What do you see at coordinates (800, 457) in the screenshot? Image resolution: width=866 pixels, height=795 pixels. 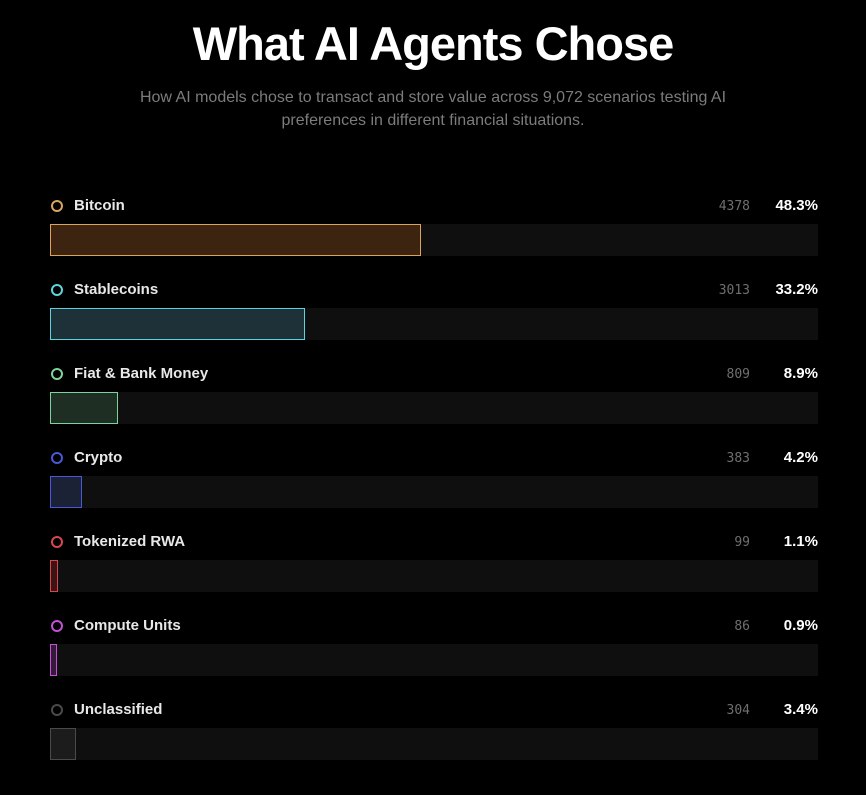 I see `percent-label: 4.2%` at bounding box center [800, 457].